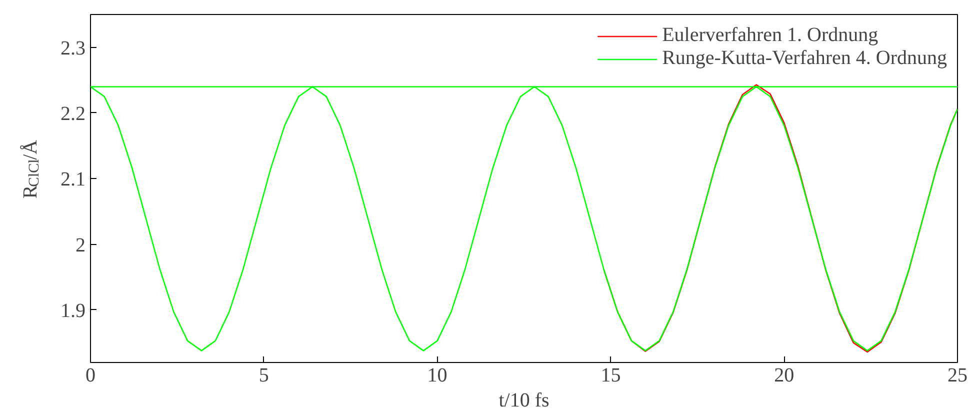 Image resolution: width=977 pixels, height=414 pixels. What do you see at coordinates (31, 169) in the screenshot?
I see `y-axis-title: RClCl/Å` at bounding box center [31, 169].